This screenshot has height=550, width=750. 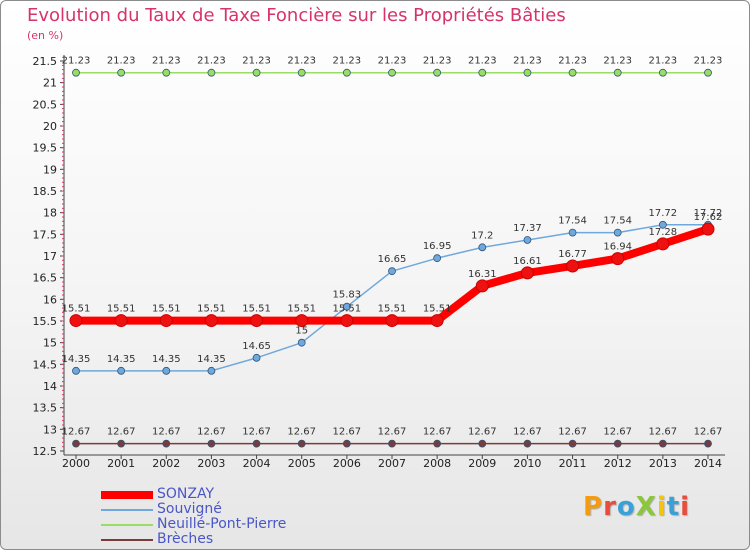 What do you see at coordinates (45, 451) in the screenshot?
I see `y-tick-label: 12.5` at bounding box center [45, 451].